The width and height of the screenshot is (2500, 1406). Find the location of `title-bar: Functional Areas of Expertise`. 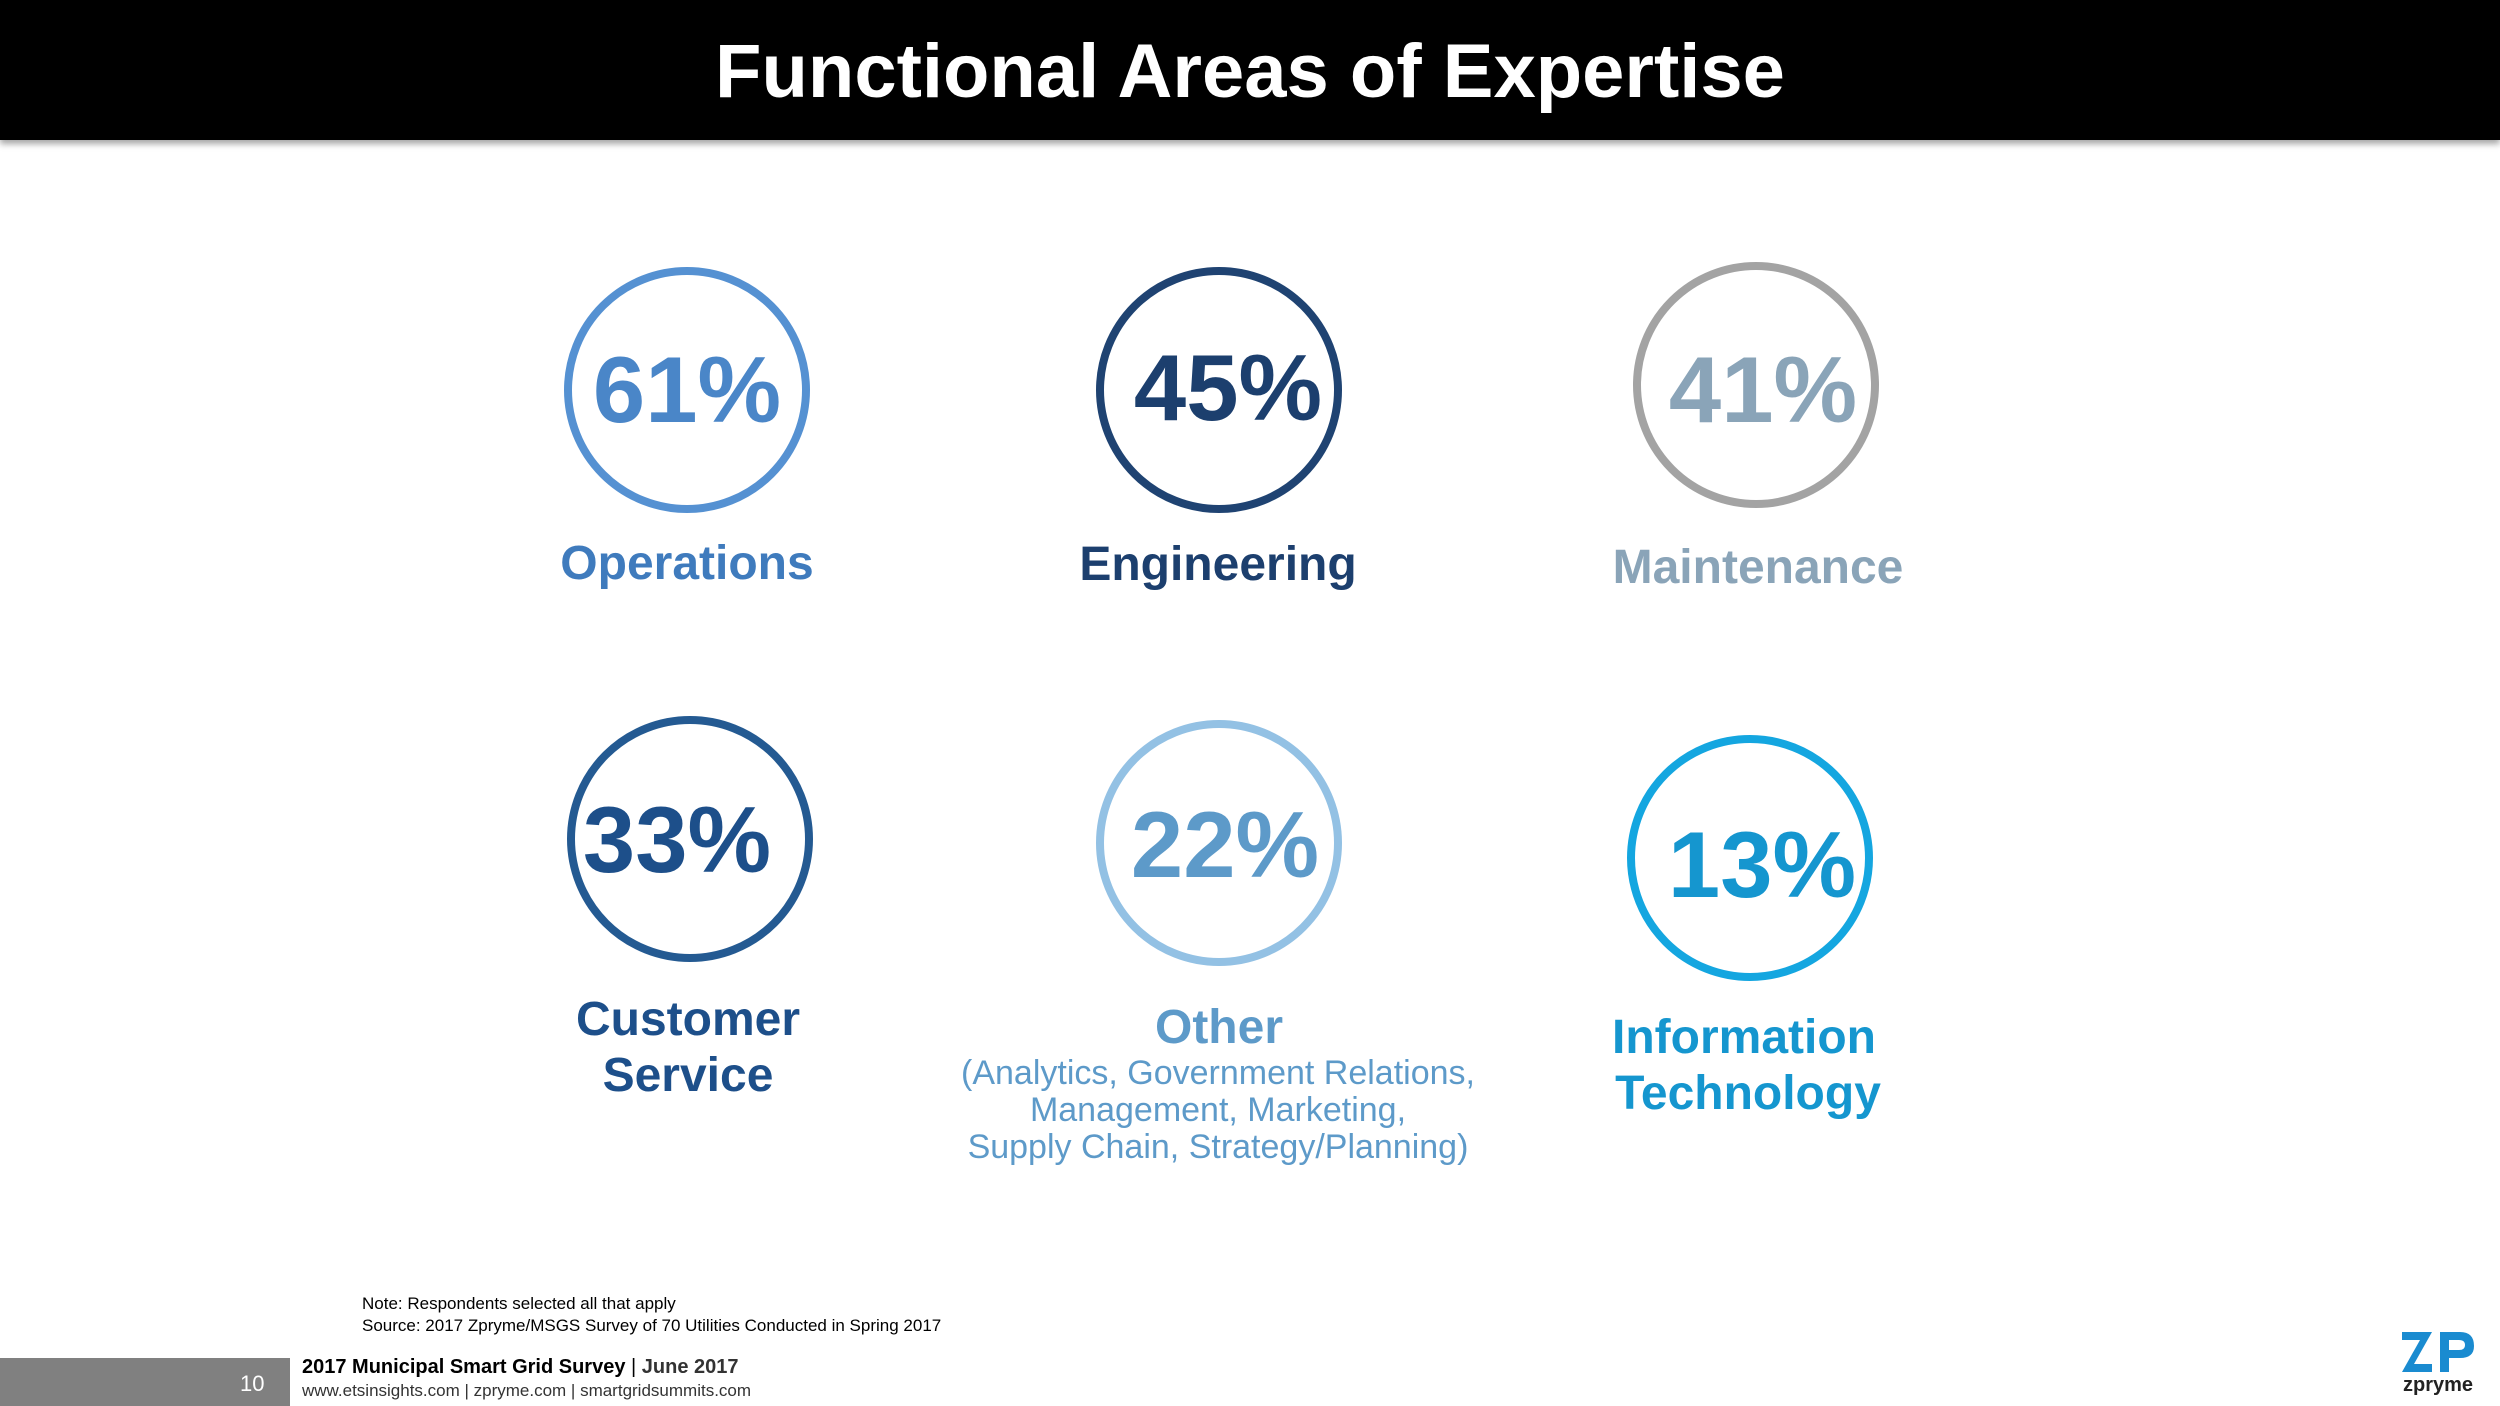

title-bar: Functional Areas of Expertise is located at coordinates (1250, 70).